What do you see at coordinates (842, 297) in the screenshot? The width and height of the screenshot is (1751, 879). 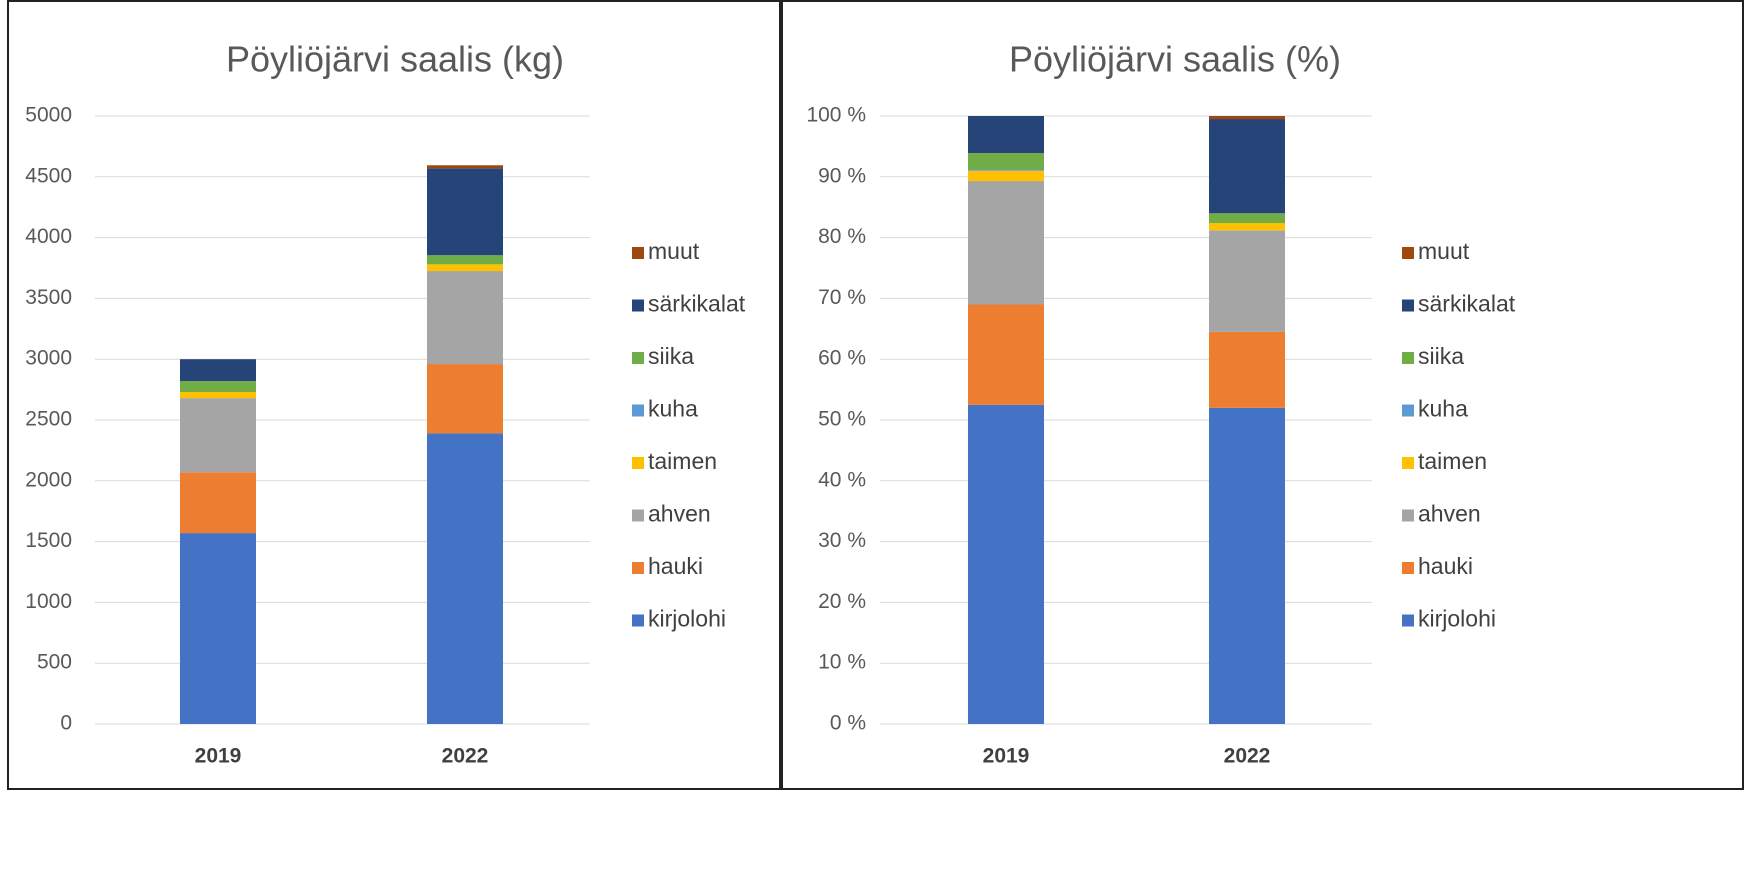 I see `y-tick-label: 70 %` at bounding box center [842, 297].